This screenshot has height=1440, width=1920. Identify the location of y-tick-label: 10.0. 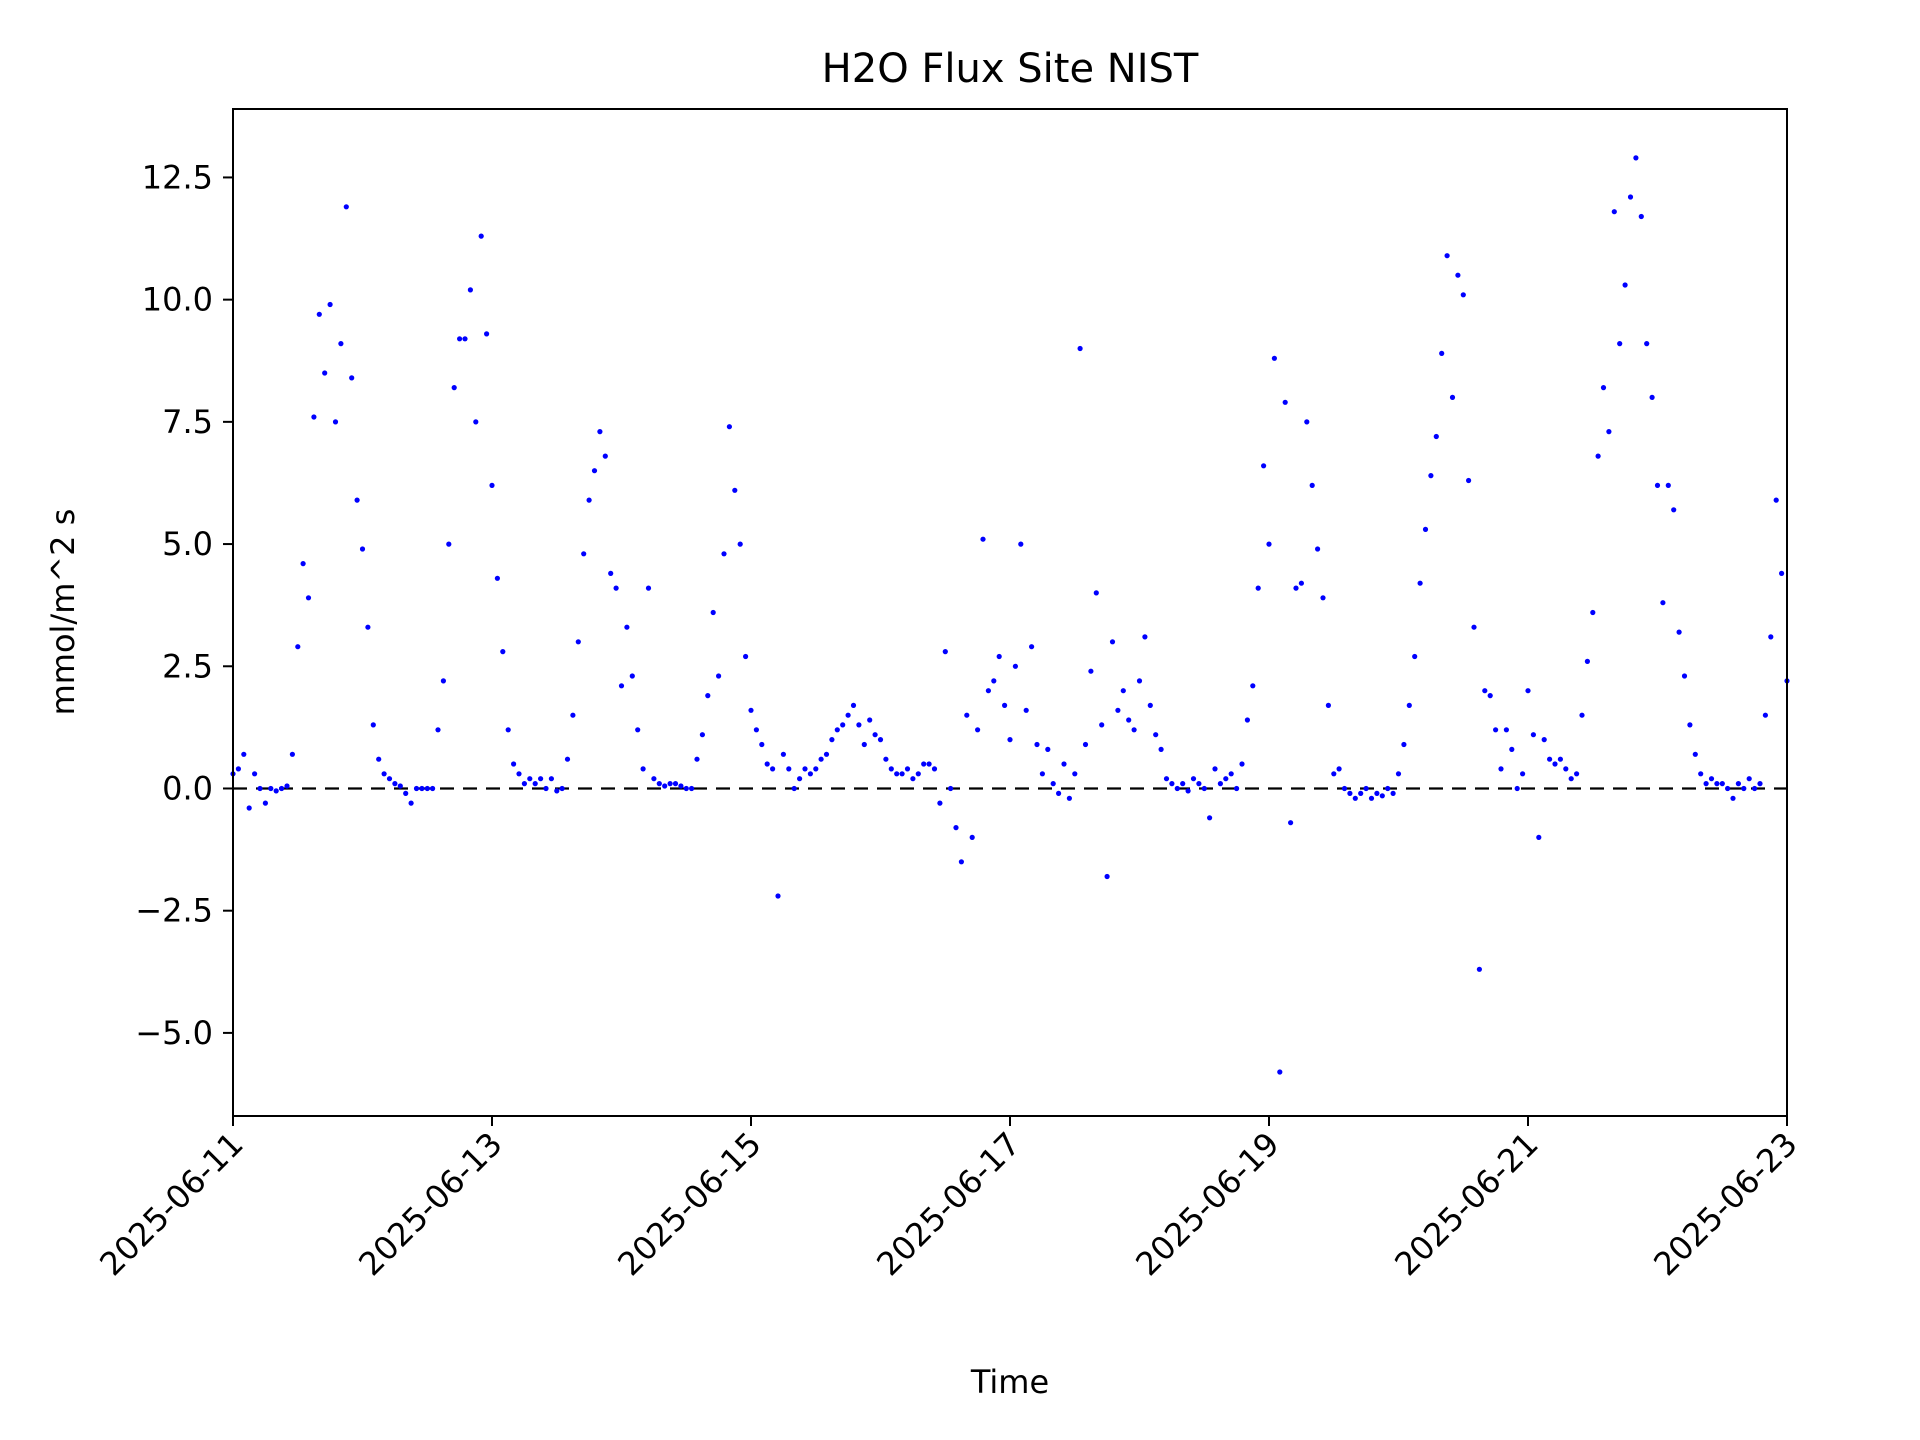
(177, 300).